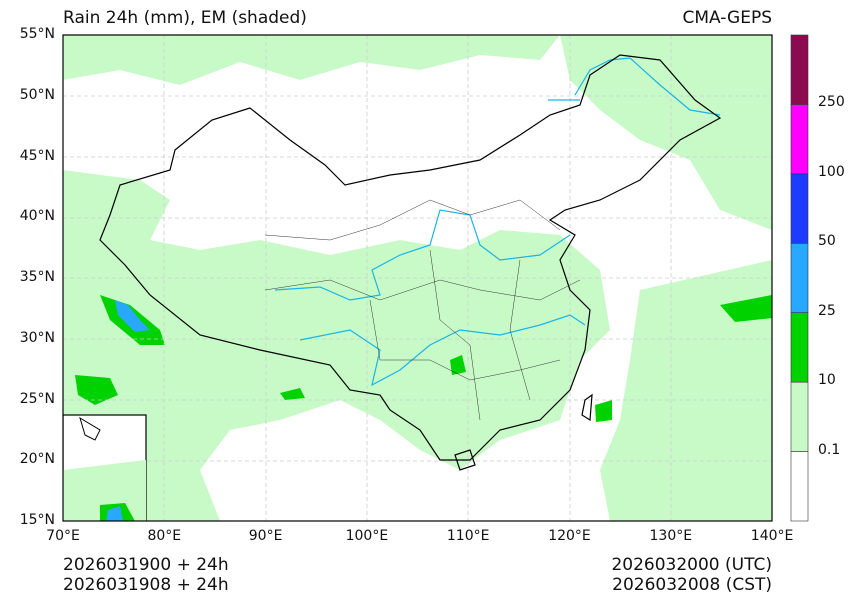 The image size is (860, 606). Describe the element at coordinates (692, 585) in the screenshot. I see `valid-time-cst: 2026032008 (CST)` at that location.